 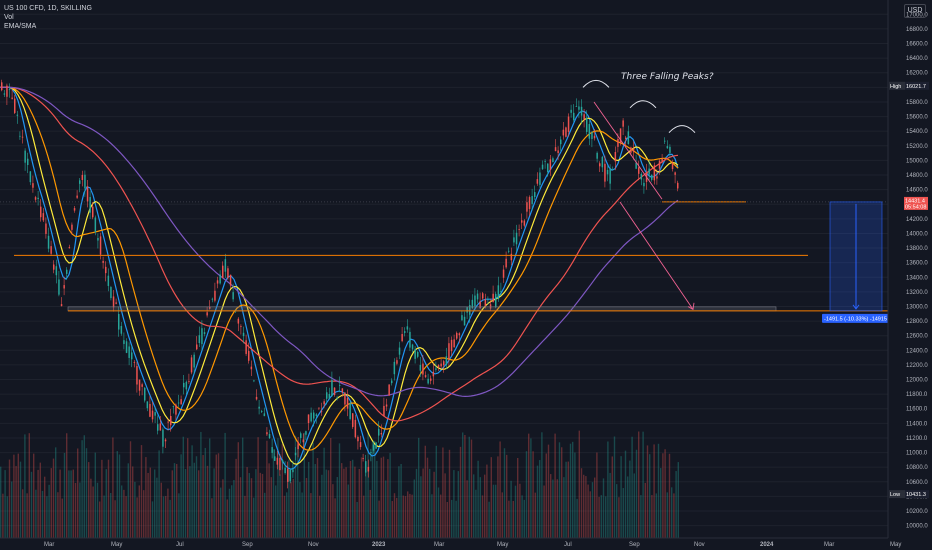 What do you see at coordinates (643, 104) in the screenshot?
I see `peak-arc` at bounding box center [643, 104].